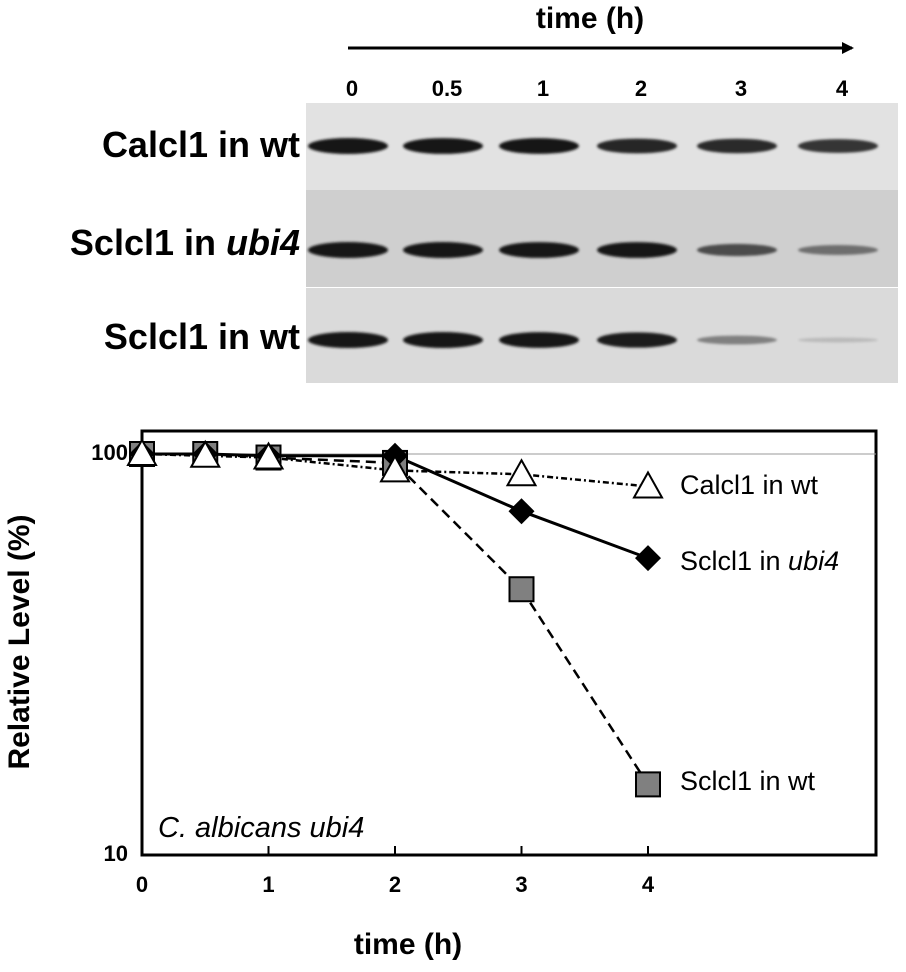  I want to click on x-tick-label-2: 2, so click(395, 884).